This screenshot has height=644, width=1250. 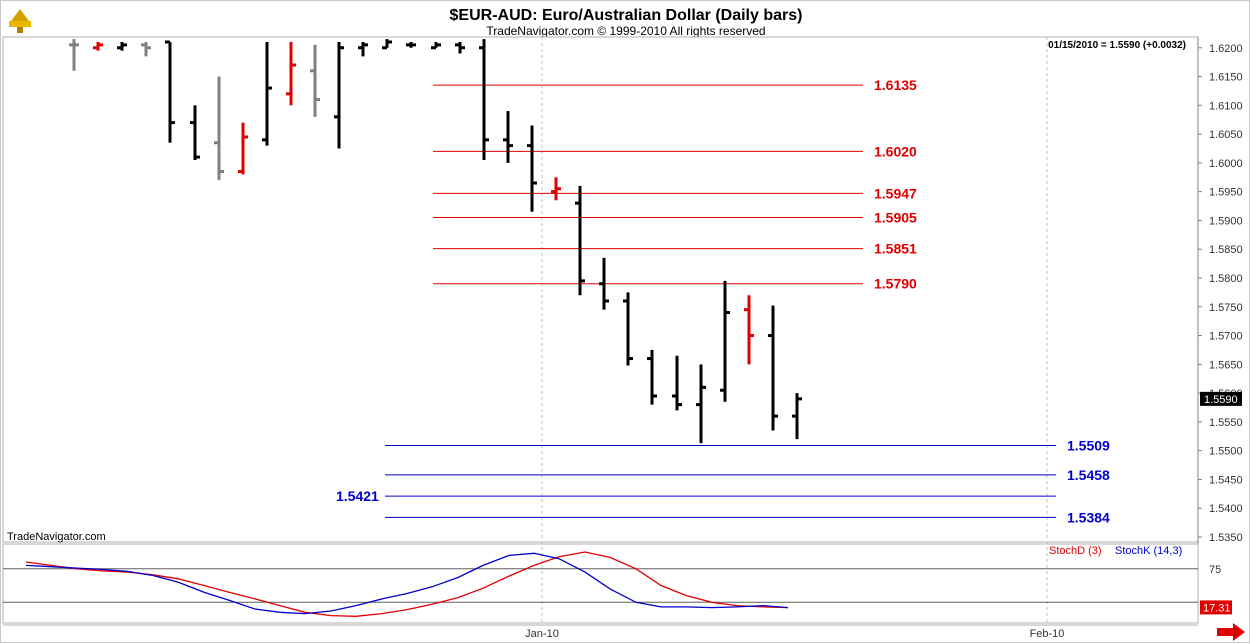 What do you see at coordinates (1226, 423) in the screenshot?
I see `price-tick-label: 1.5550` at bounding box center [1226, 423].